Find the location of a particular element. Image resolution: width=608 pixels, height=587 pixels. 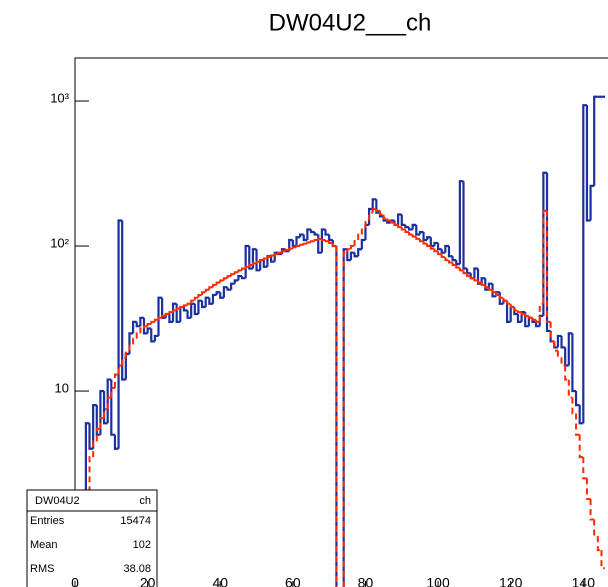

stats-label: RMS is located at coordinates (42, 569).